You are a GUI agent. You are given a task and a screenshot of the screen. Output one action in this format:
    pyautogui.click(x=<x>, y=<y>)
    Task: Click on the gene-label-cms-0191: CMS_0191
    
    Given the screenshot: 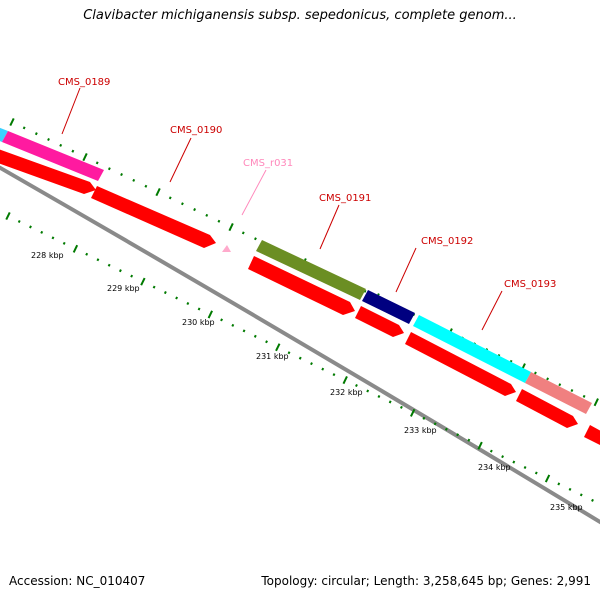 What is the action you would take?
    pyautogui.click(x=345, y=198)
    